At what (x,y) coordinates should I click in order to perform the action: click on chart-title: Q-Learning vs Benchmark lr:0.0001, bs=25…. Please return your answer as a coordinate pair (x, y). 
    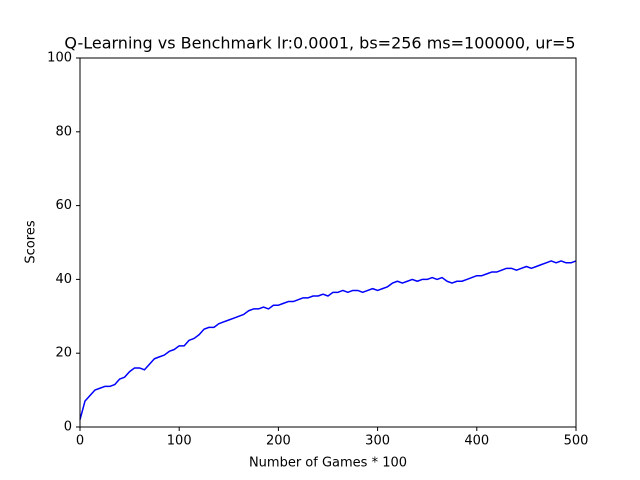
    Looking at the image, I should click on (319, 43).